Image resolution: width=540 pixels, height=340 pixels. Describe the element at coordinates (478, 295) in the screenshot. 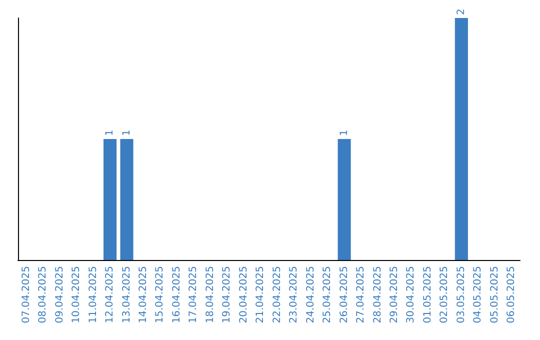

I see `x-tick-label: 04.05.2025` at that location.